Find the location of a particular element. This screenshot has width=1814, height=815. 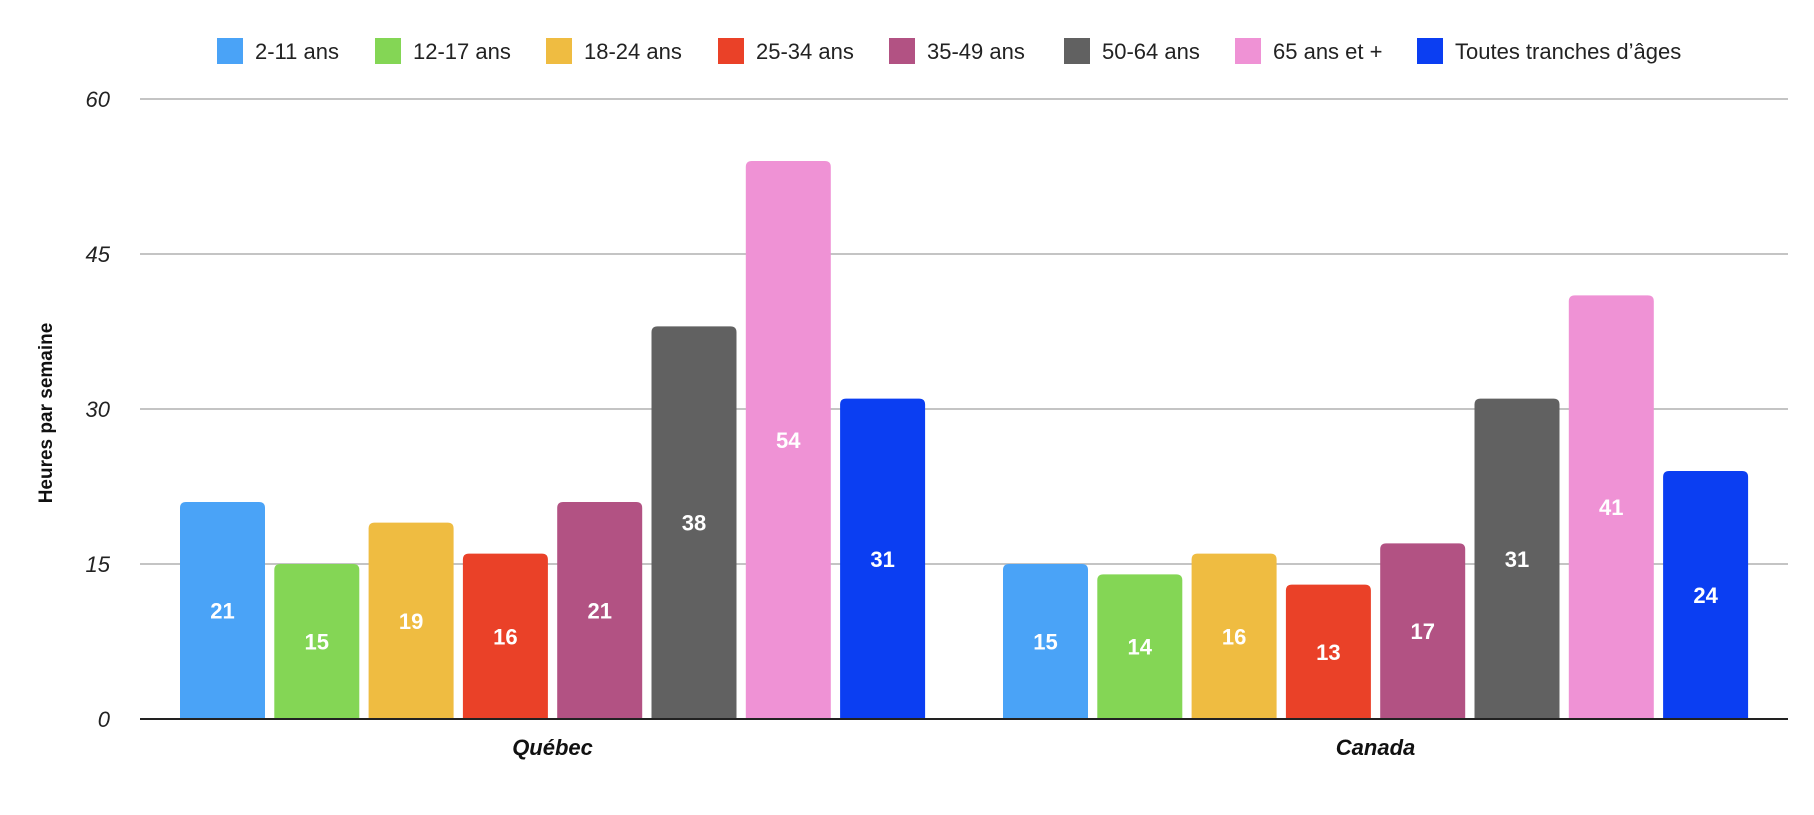

bar-value-label: 19 is located at coordinates (411, 621).